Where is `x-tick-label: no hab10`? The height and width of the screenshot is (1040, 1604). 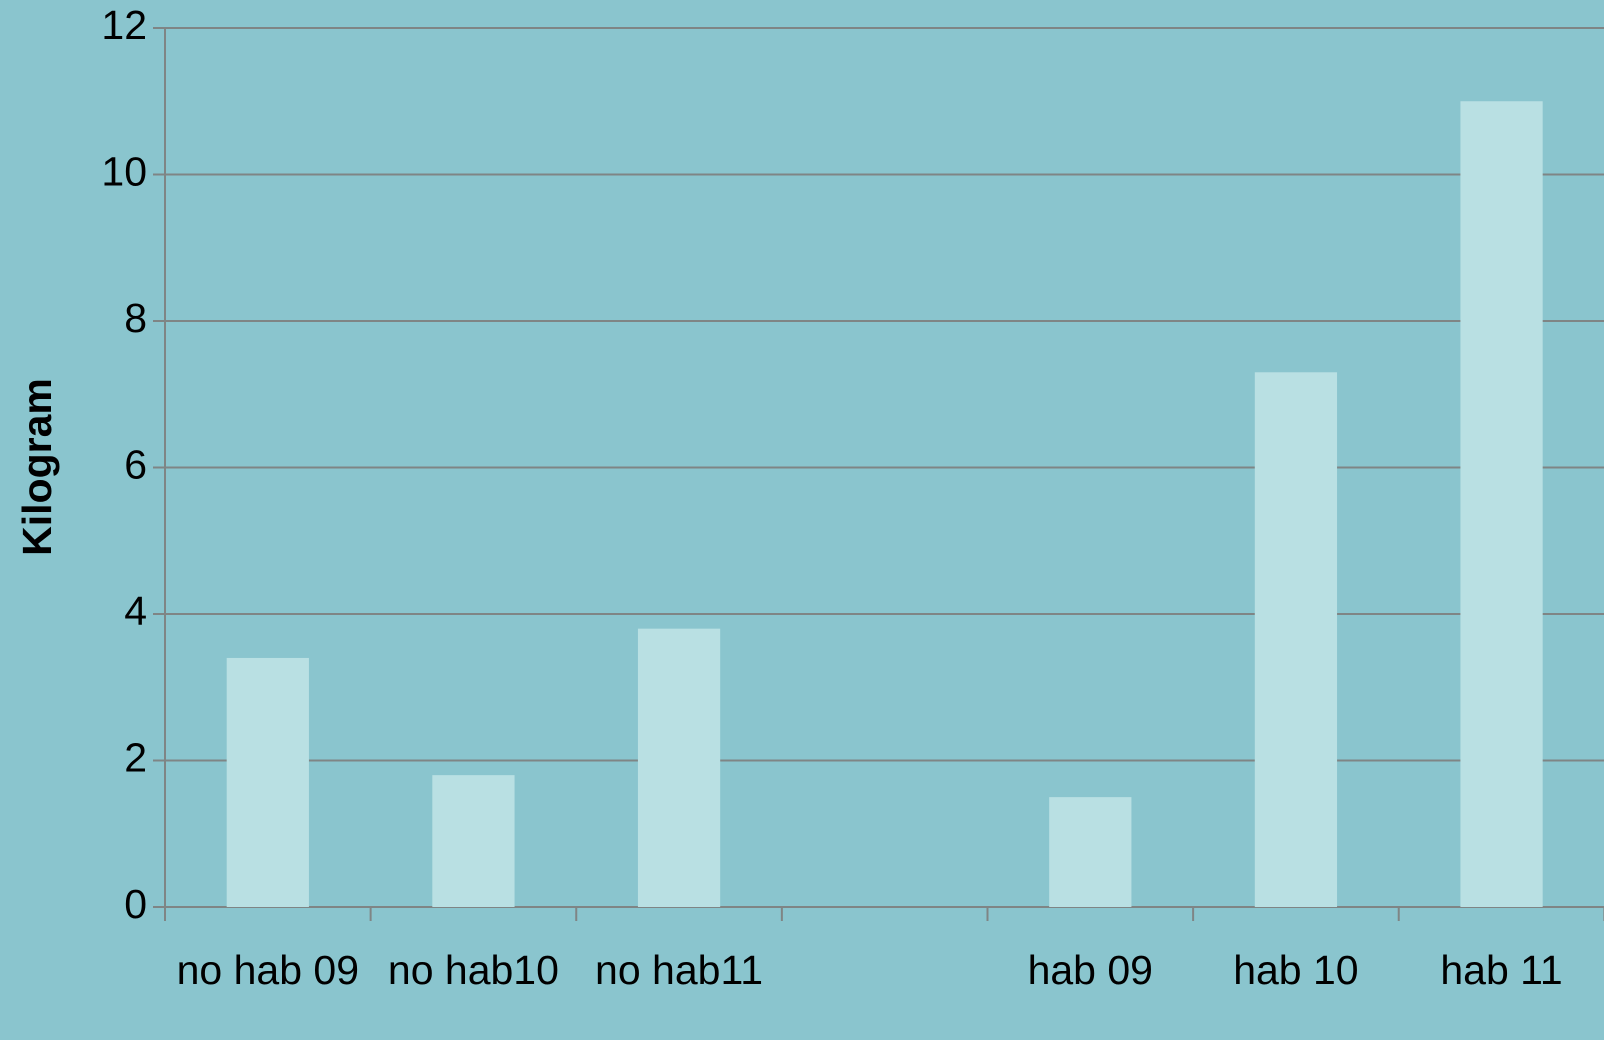 x-tick-label: no hab10 is located at coordinates (473, 970).